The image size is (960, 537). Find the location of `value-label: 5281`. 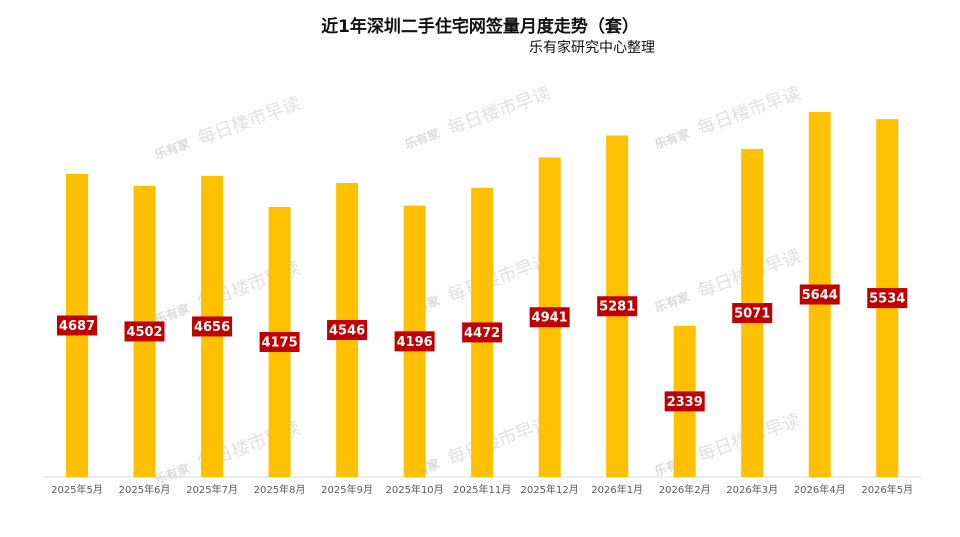

value-label: 5281 is located at coordinates (617, 307).